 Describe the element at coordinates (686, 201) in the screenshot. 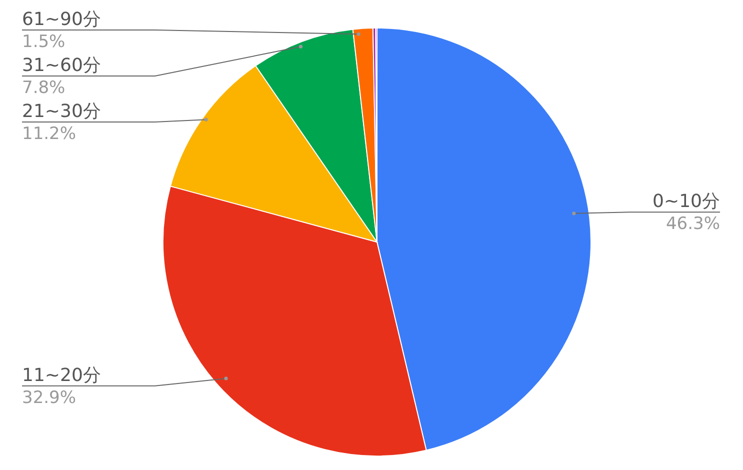

I see `slice-label: 0~10分` at that location.